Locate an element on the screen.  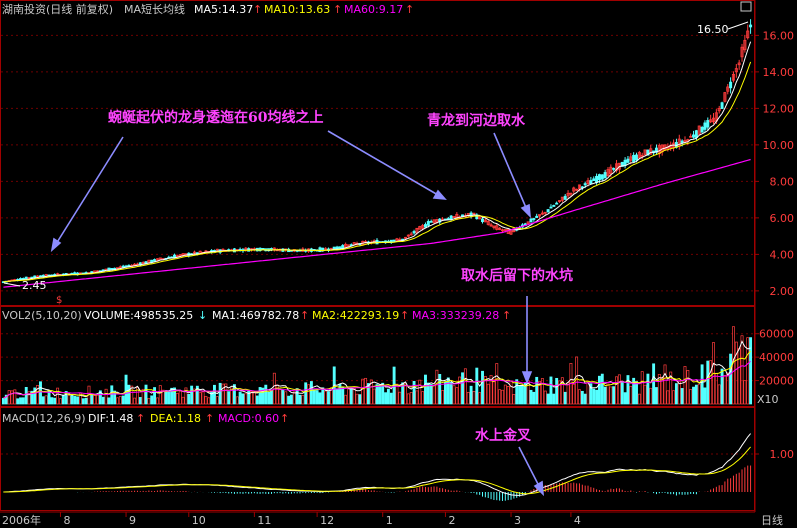
annotation-water-pit: 取水后留下的水坑 is located at coordinates (517, 275).